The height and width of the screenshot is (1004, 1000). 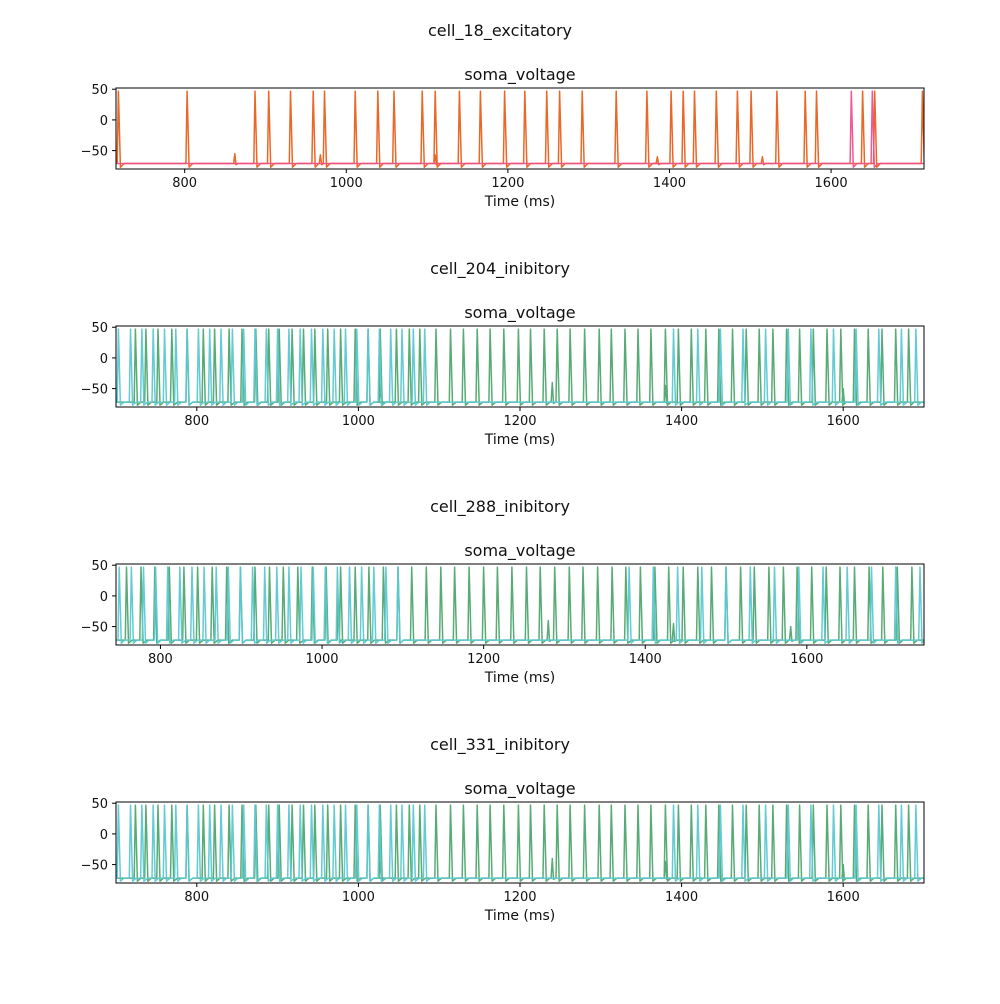 What do you see at coordinates (500, 745) in the screenshot?
I see `figure-suptitle: cell_331_inibitory` at bounding box center [500, 745].